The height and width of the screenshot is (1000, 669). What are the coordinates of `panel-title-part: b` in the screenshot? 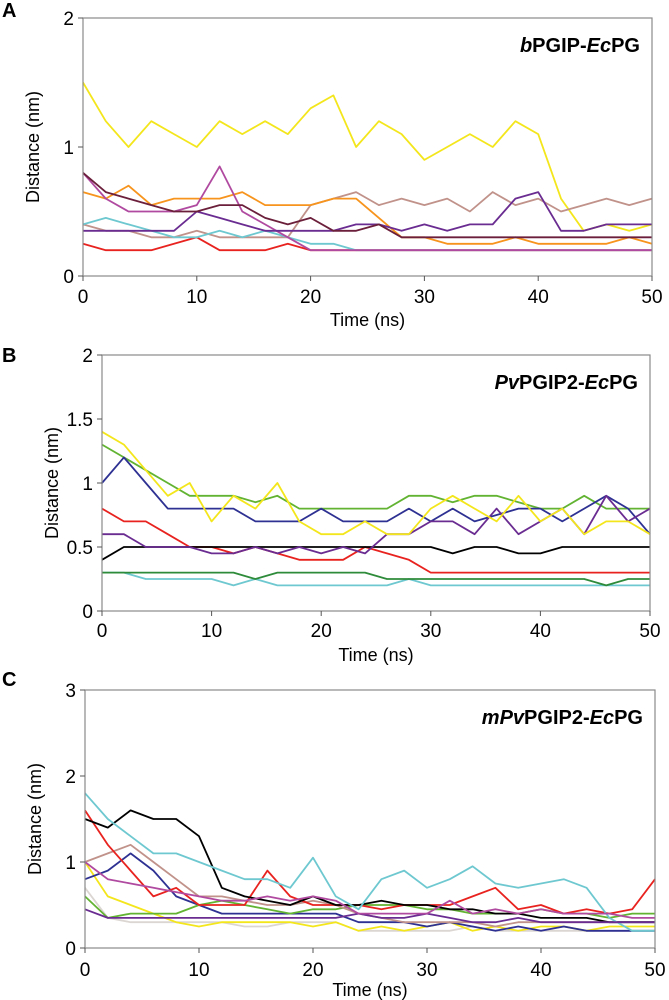 It's located at (526, 46).